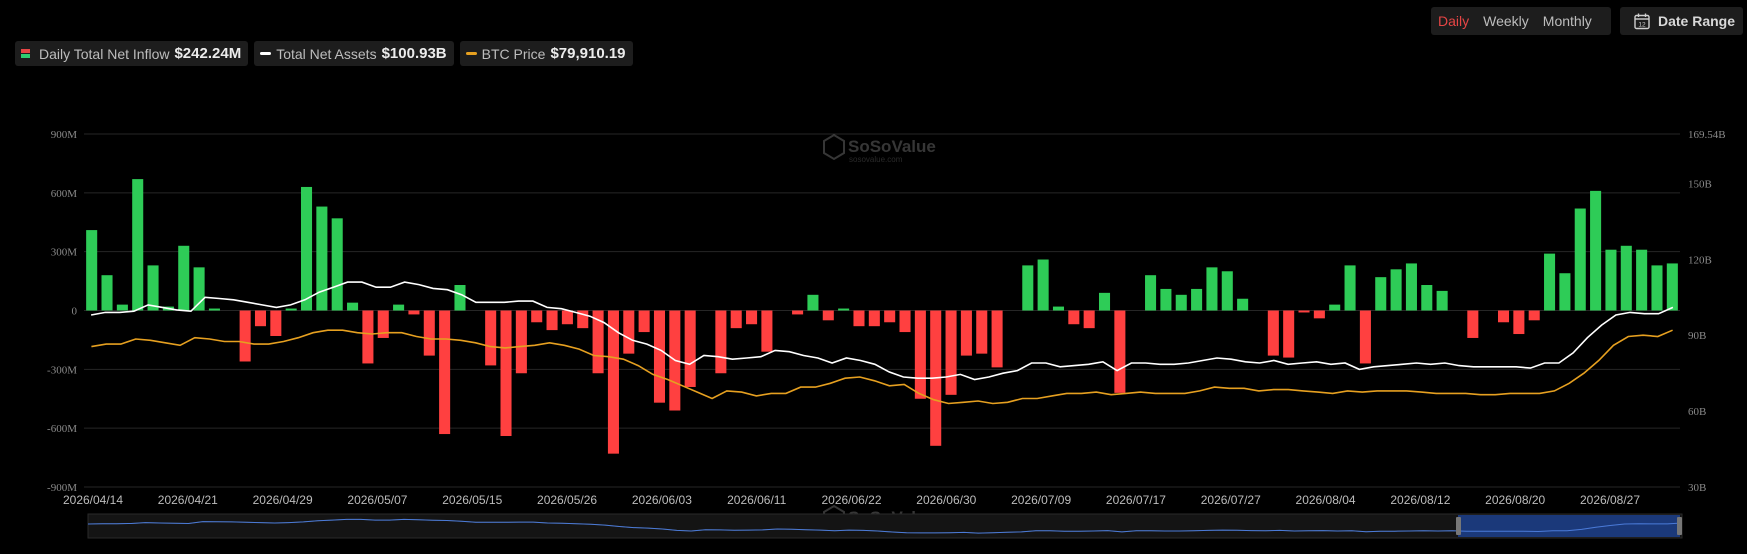 This screenshot has height=554, width=1747. What do you see at coordinates (64, 253) in the screenshot?
I see `left-tick-label: 300M` at bounding box center [64, 253].